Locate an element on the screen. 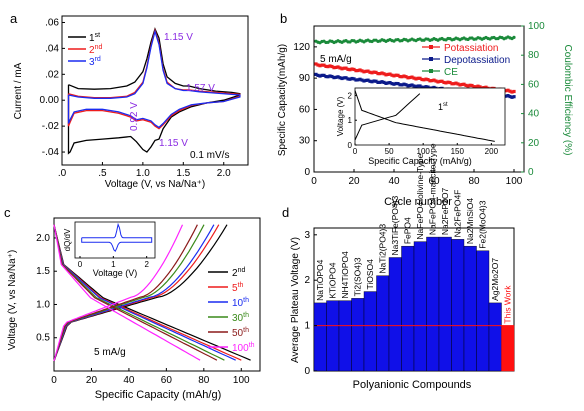 The width and height of the screenshot is (584, 411). panel-c-inset-xtick-label: 1 is located at coordinates (113, 264).